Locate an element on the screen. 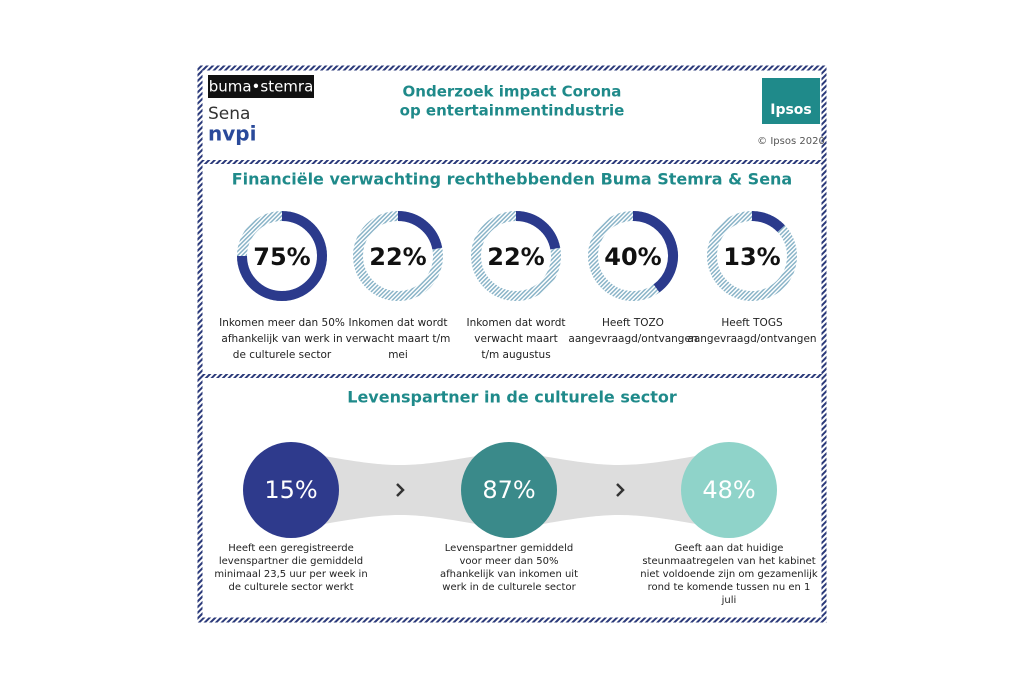  caption: afhankelijk van werk in is located at coordinates (281, 339).